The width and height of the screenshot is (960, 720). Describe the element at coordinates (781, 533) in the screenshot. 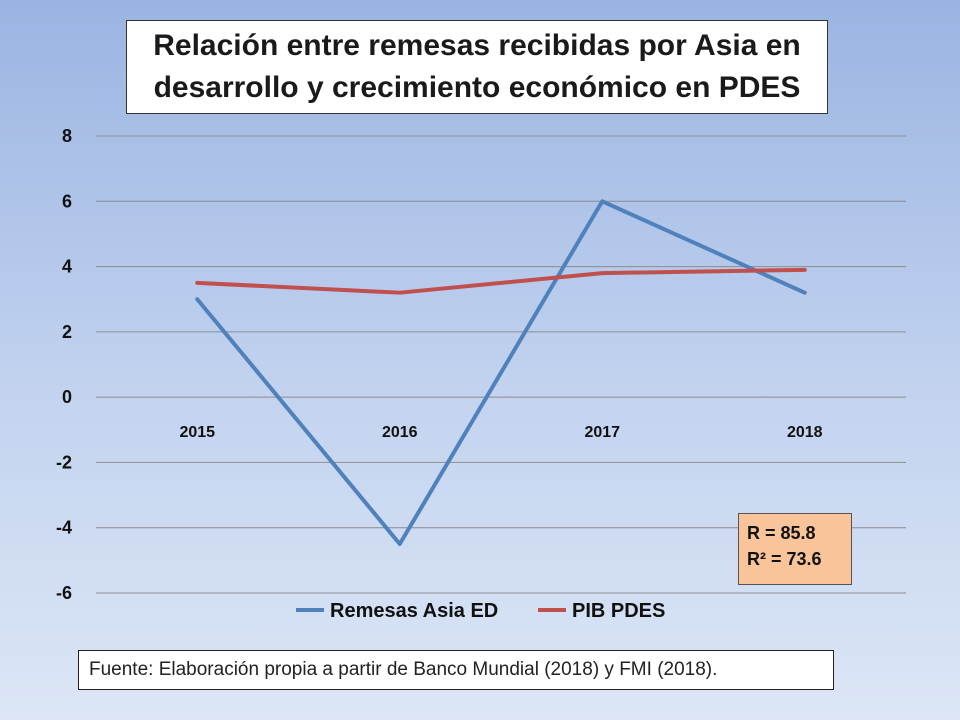

I see `correlation-r: R = 85.8` at that location.